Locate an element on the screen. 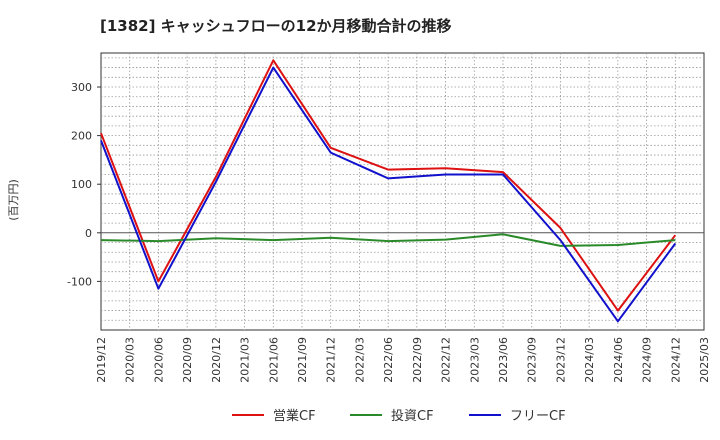 The height and width of the screenshot is (440, 720). x-tick-label: 2021/09 is located at coordinates (302, 360).